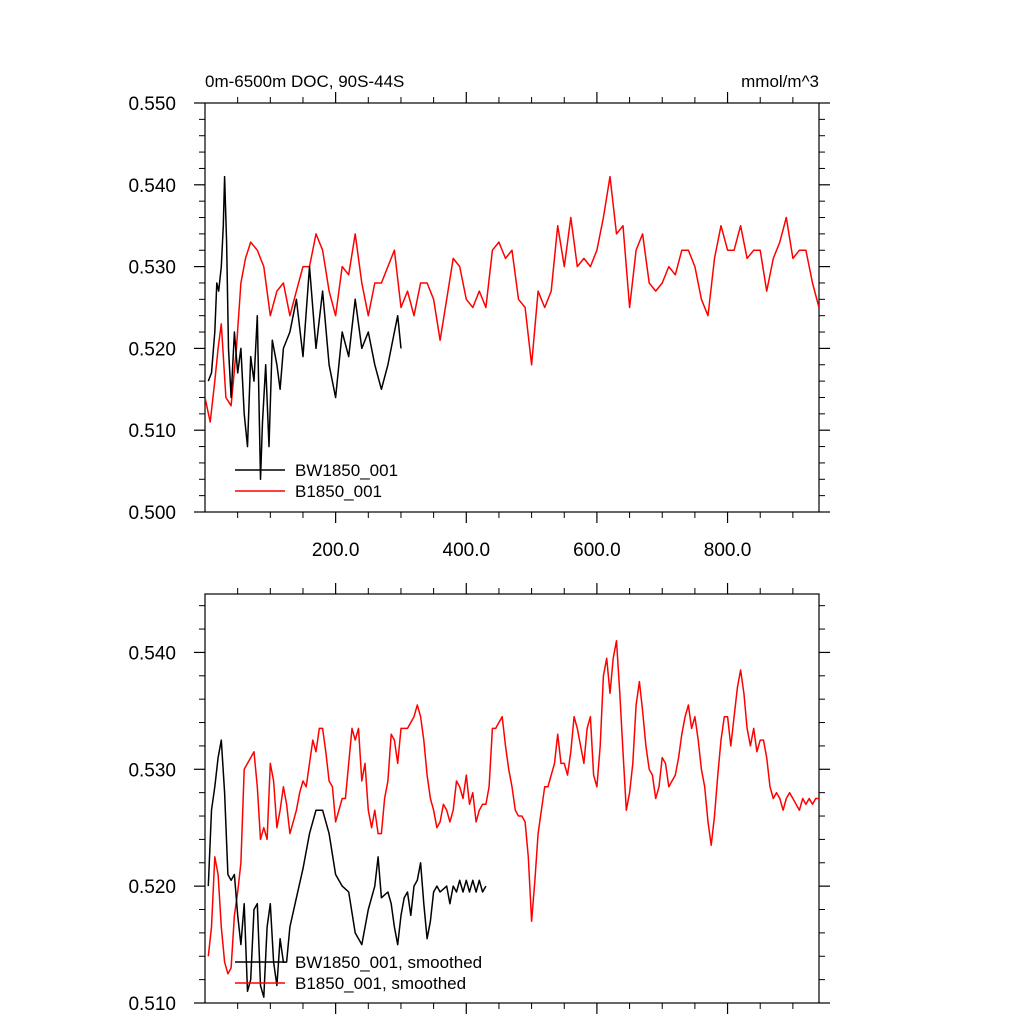 The image size is (1024, 1024). I want to click on top-series-line-b1850, so click(512, 299).